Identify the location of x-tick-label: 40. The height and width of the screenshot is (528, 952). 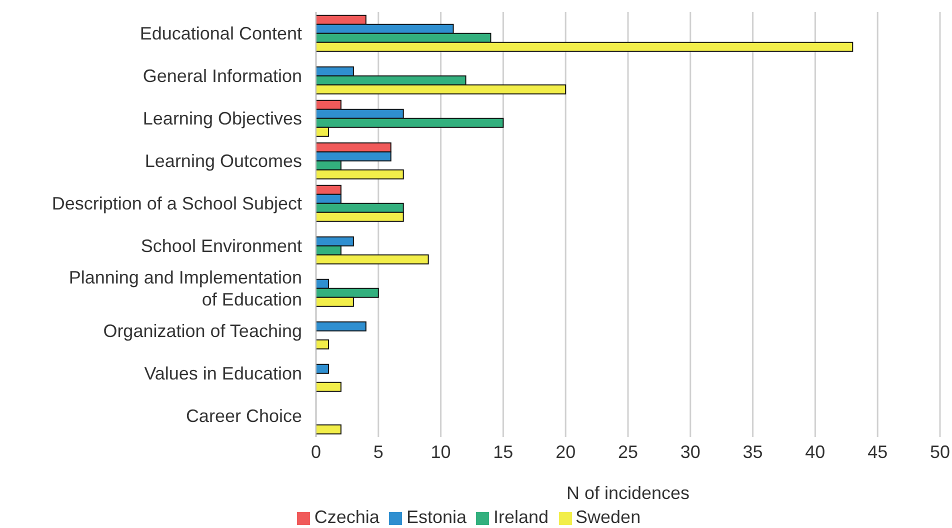
(815, 452).